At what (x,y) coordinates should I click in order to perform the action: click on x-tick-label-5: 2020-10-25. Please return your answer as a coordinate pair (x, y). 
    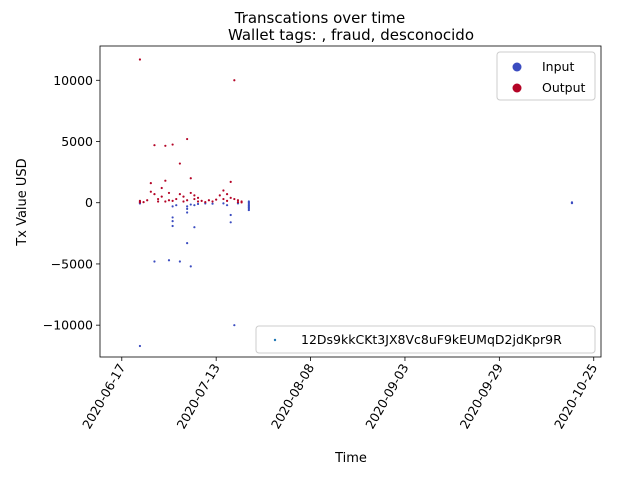
    Looking at the image, I should click on (575, 396).